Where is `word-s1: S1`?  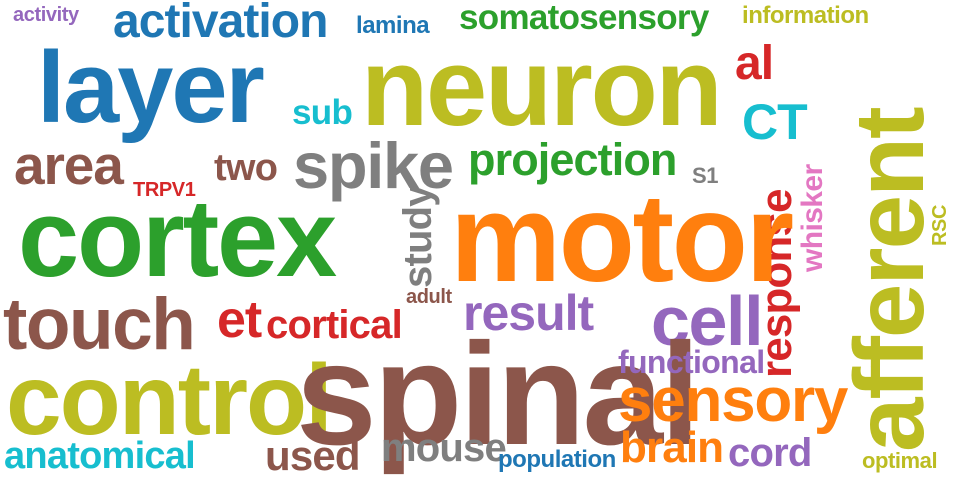 word-s1: S1 is located at coordinates (705, 175).